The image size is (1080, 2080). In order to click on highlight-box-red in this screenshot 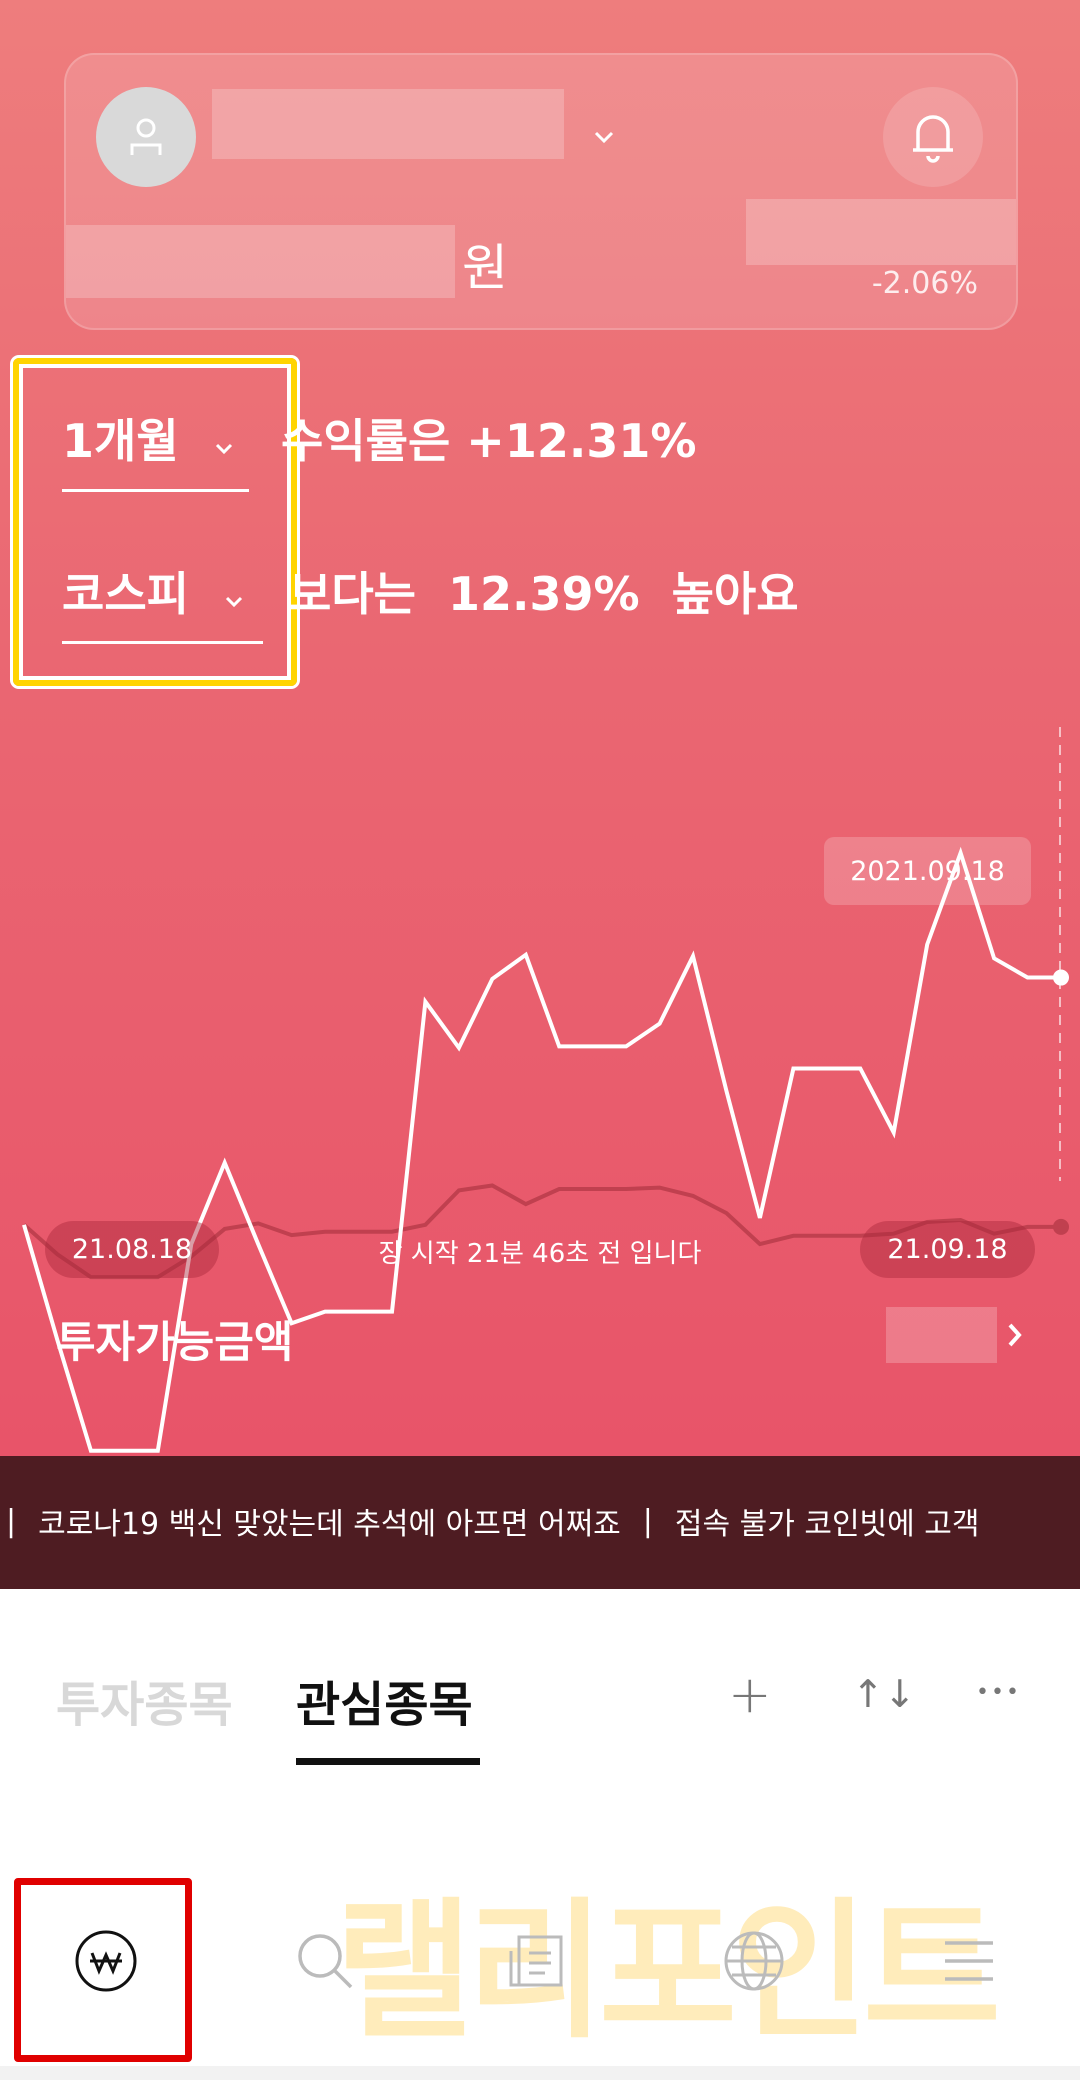, I will do `click(103, 1970)`.